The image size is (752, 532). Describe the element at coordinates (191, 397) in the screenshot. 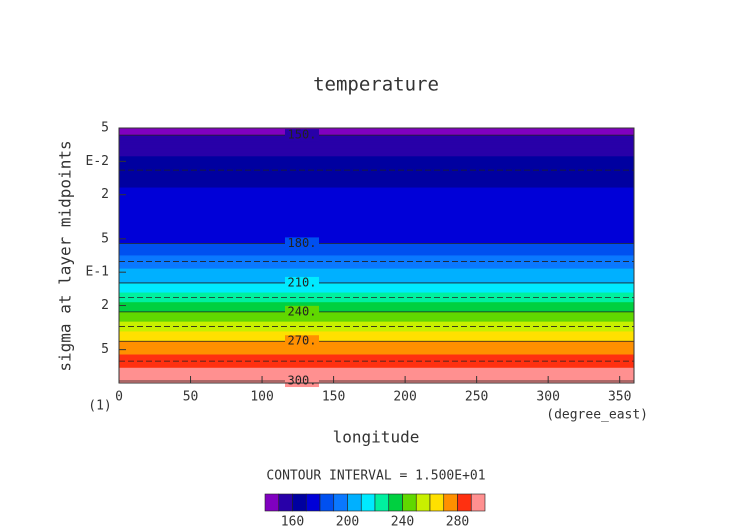

I see `x-tick-label: 50` at that location.